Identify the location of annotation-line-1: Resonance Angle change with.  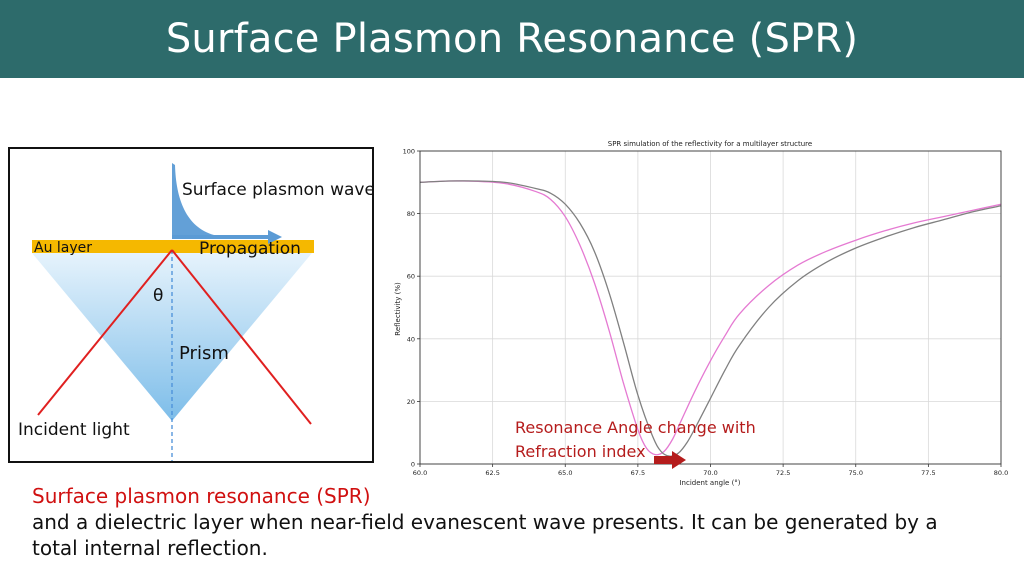
(635, 427).